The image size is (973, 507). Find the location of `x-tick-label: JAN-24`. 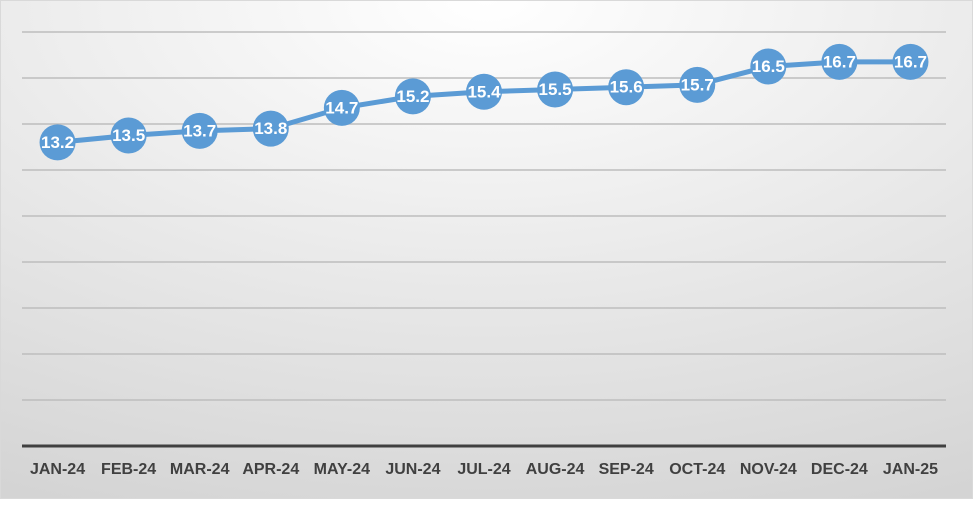

x-tick-label: JAN-24 is located at coordinates (57, 469).